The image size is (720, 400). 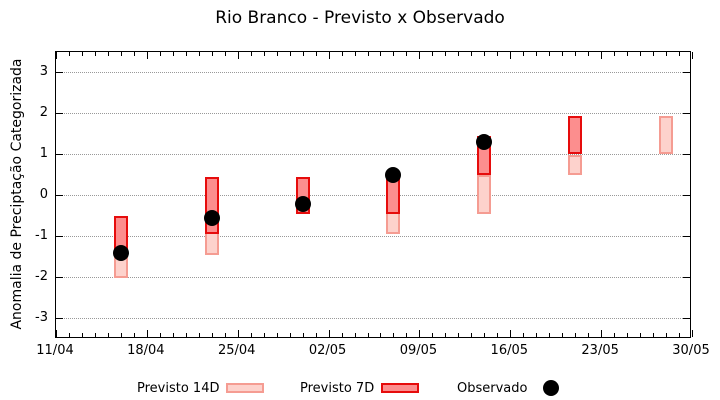 I want to click on x-tick-label: 02/05, so click(x=327, y=350).